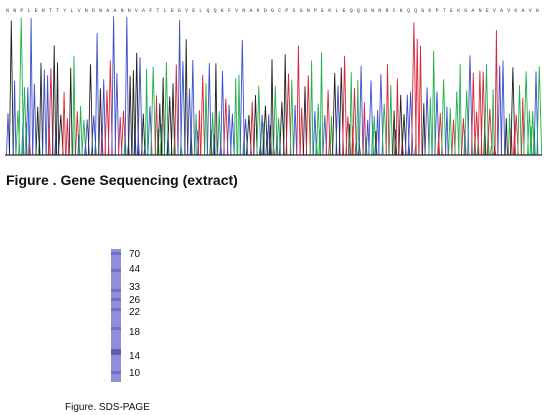 The height and width of the screenshot is (415, 547). I want to click on sds-page-gel-lane, so click(116, 315).